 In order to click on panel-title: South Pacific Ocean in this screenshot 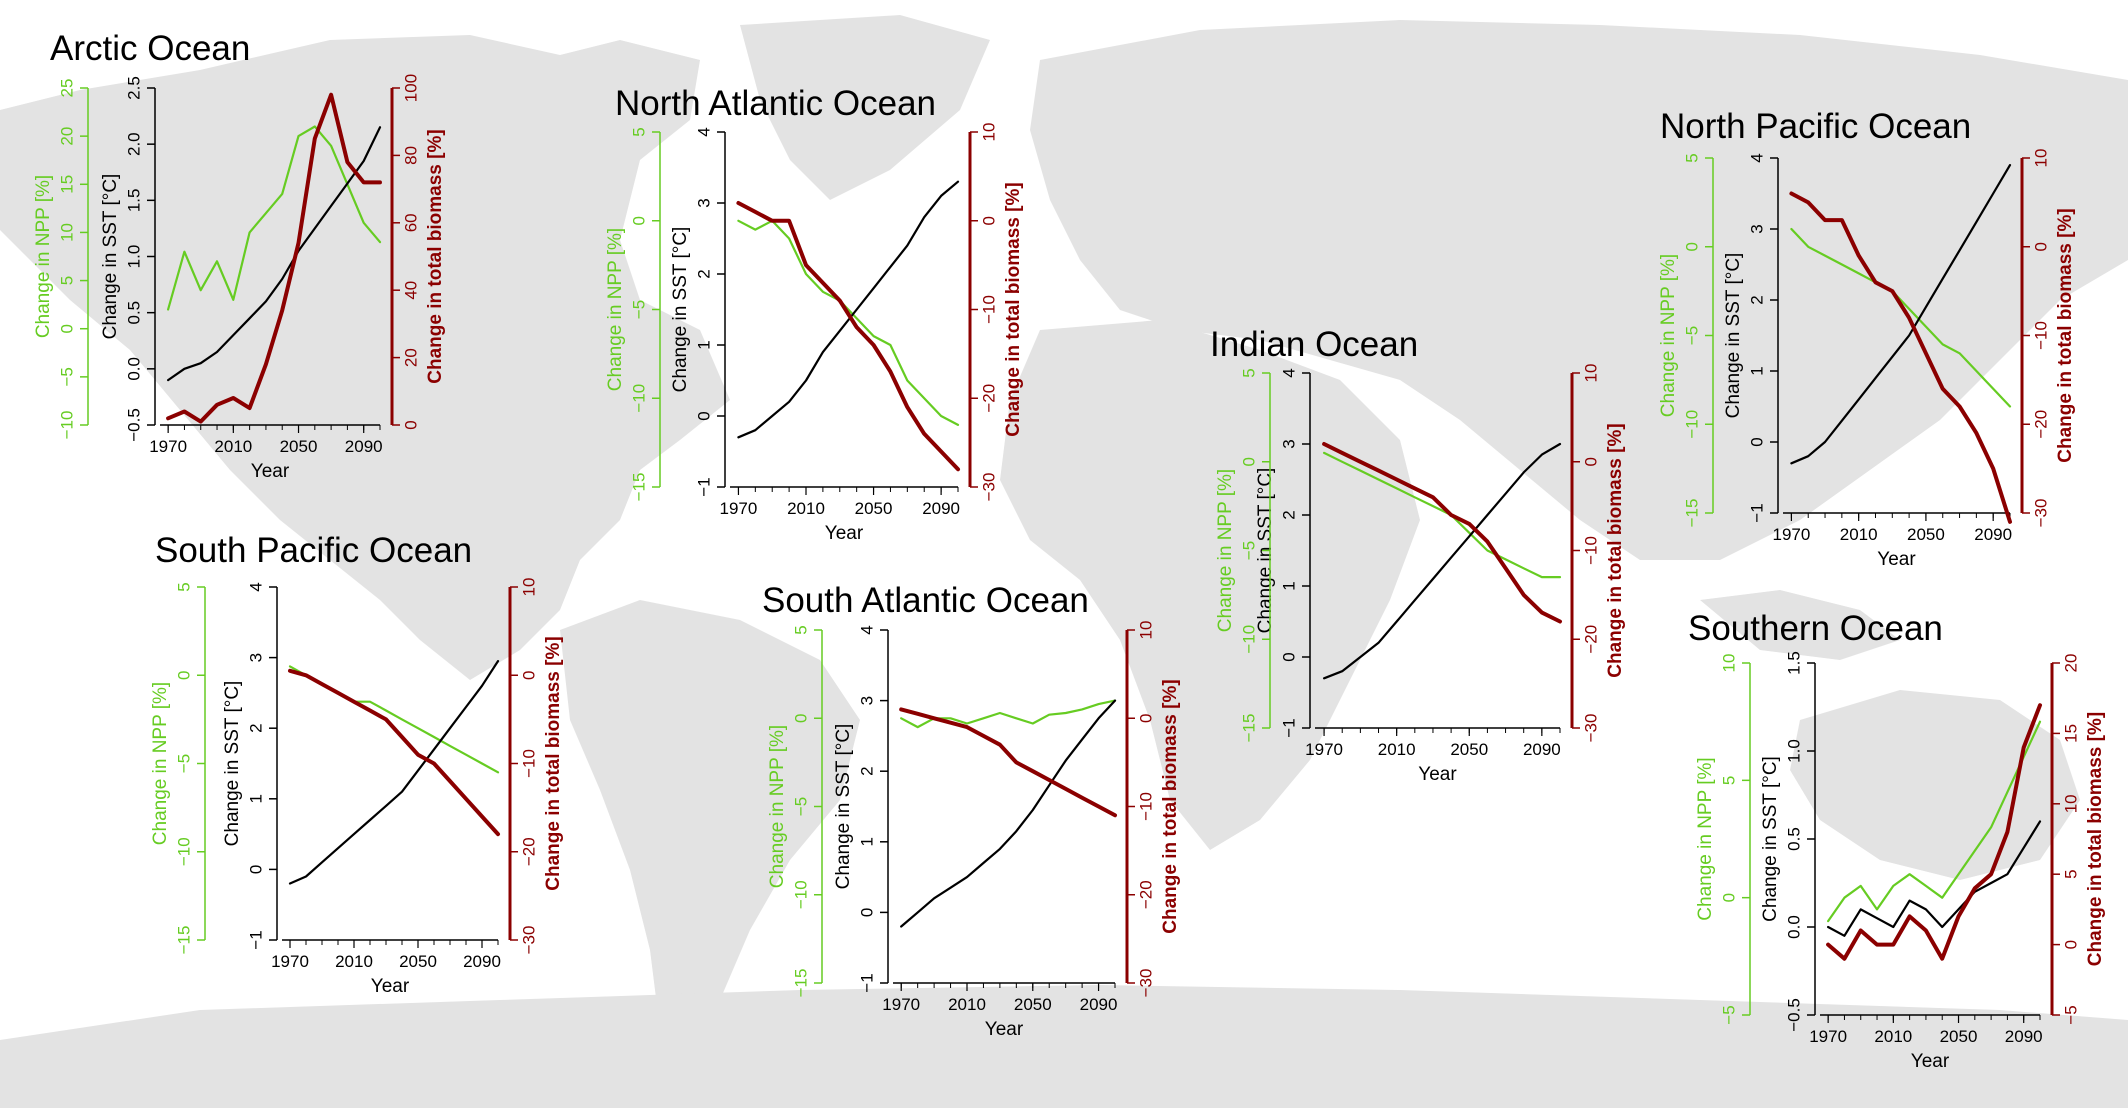, I will do `click(313, 550)`.